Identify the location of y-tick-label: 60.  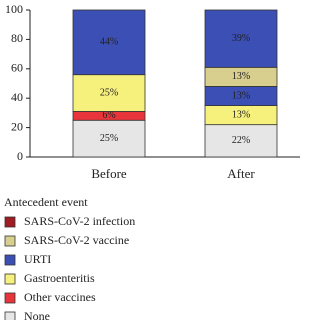
(17, 68).